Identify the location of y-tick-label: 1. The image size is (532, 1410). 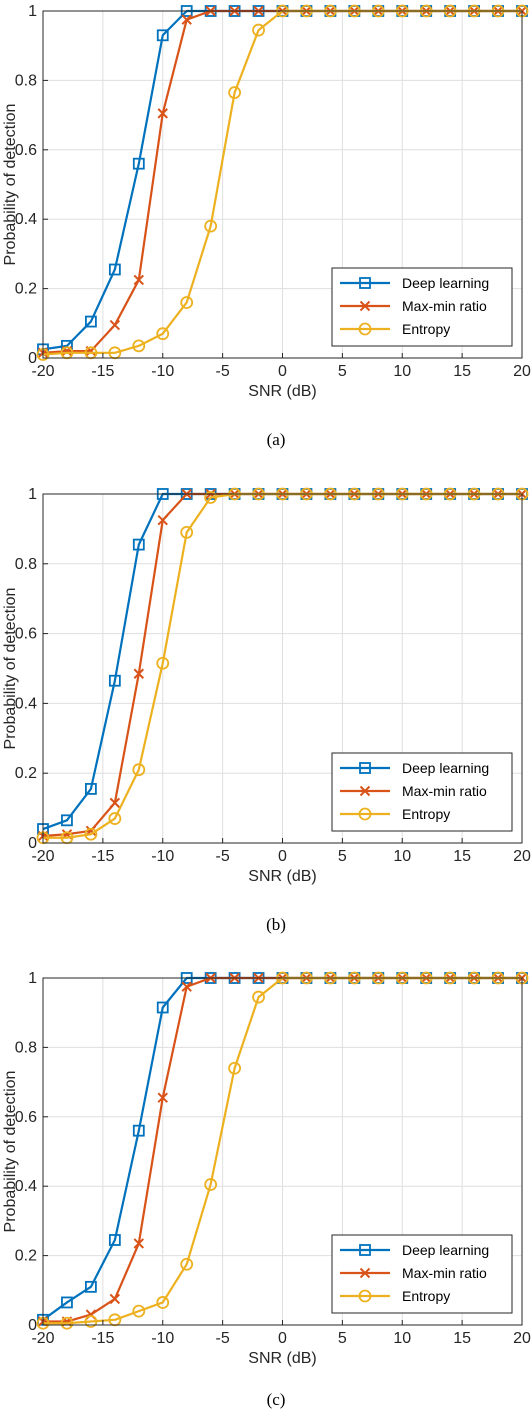
(32, 978).